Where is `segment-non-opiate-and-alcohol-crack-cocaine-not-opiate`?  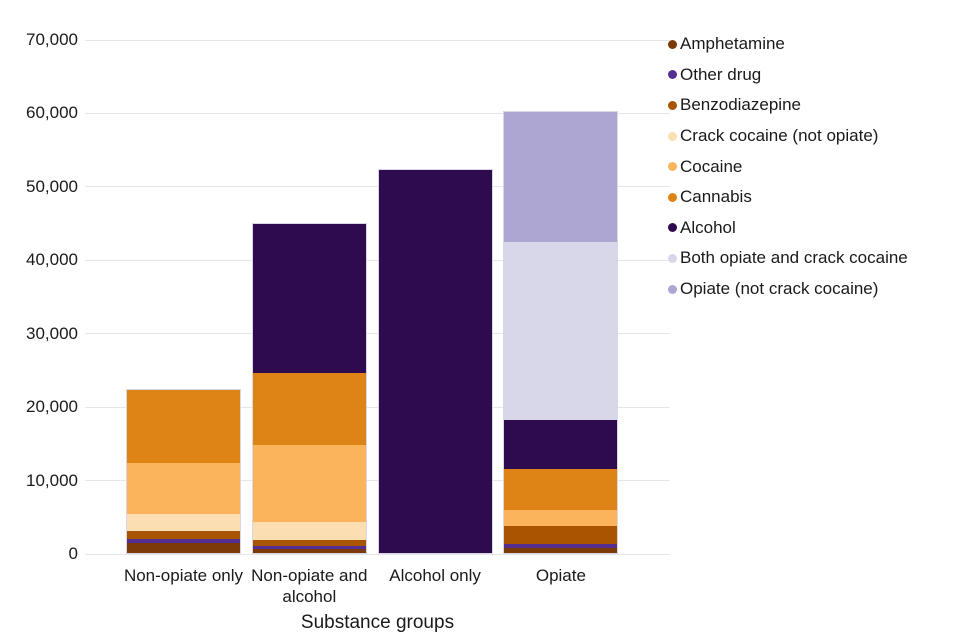
segment-non-opiate-and-alcohol-crack-cocaine-not-opiate is located at coordinates (309, 531).